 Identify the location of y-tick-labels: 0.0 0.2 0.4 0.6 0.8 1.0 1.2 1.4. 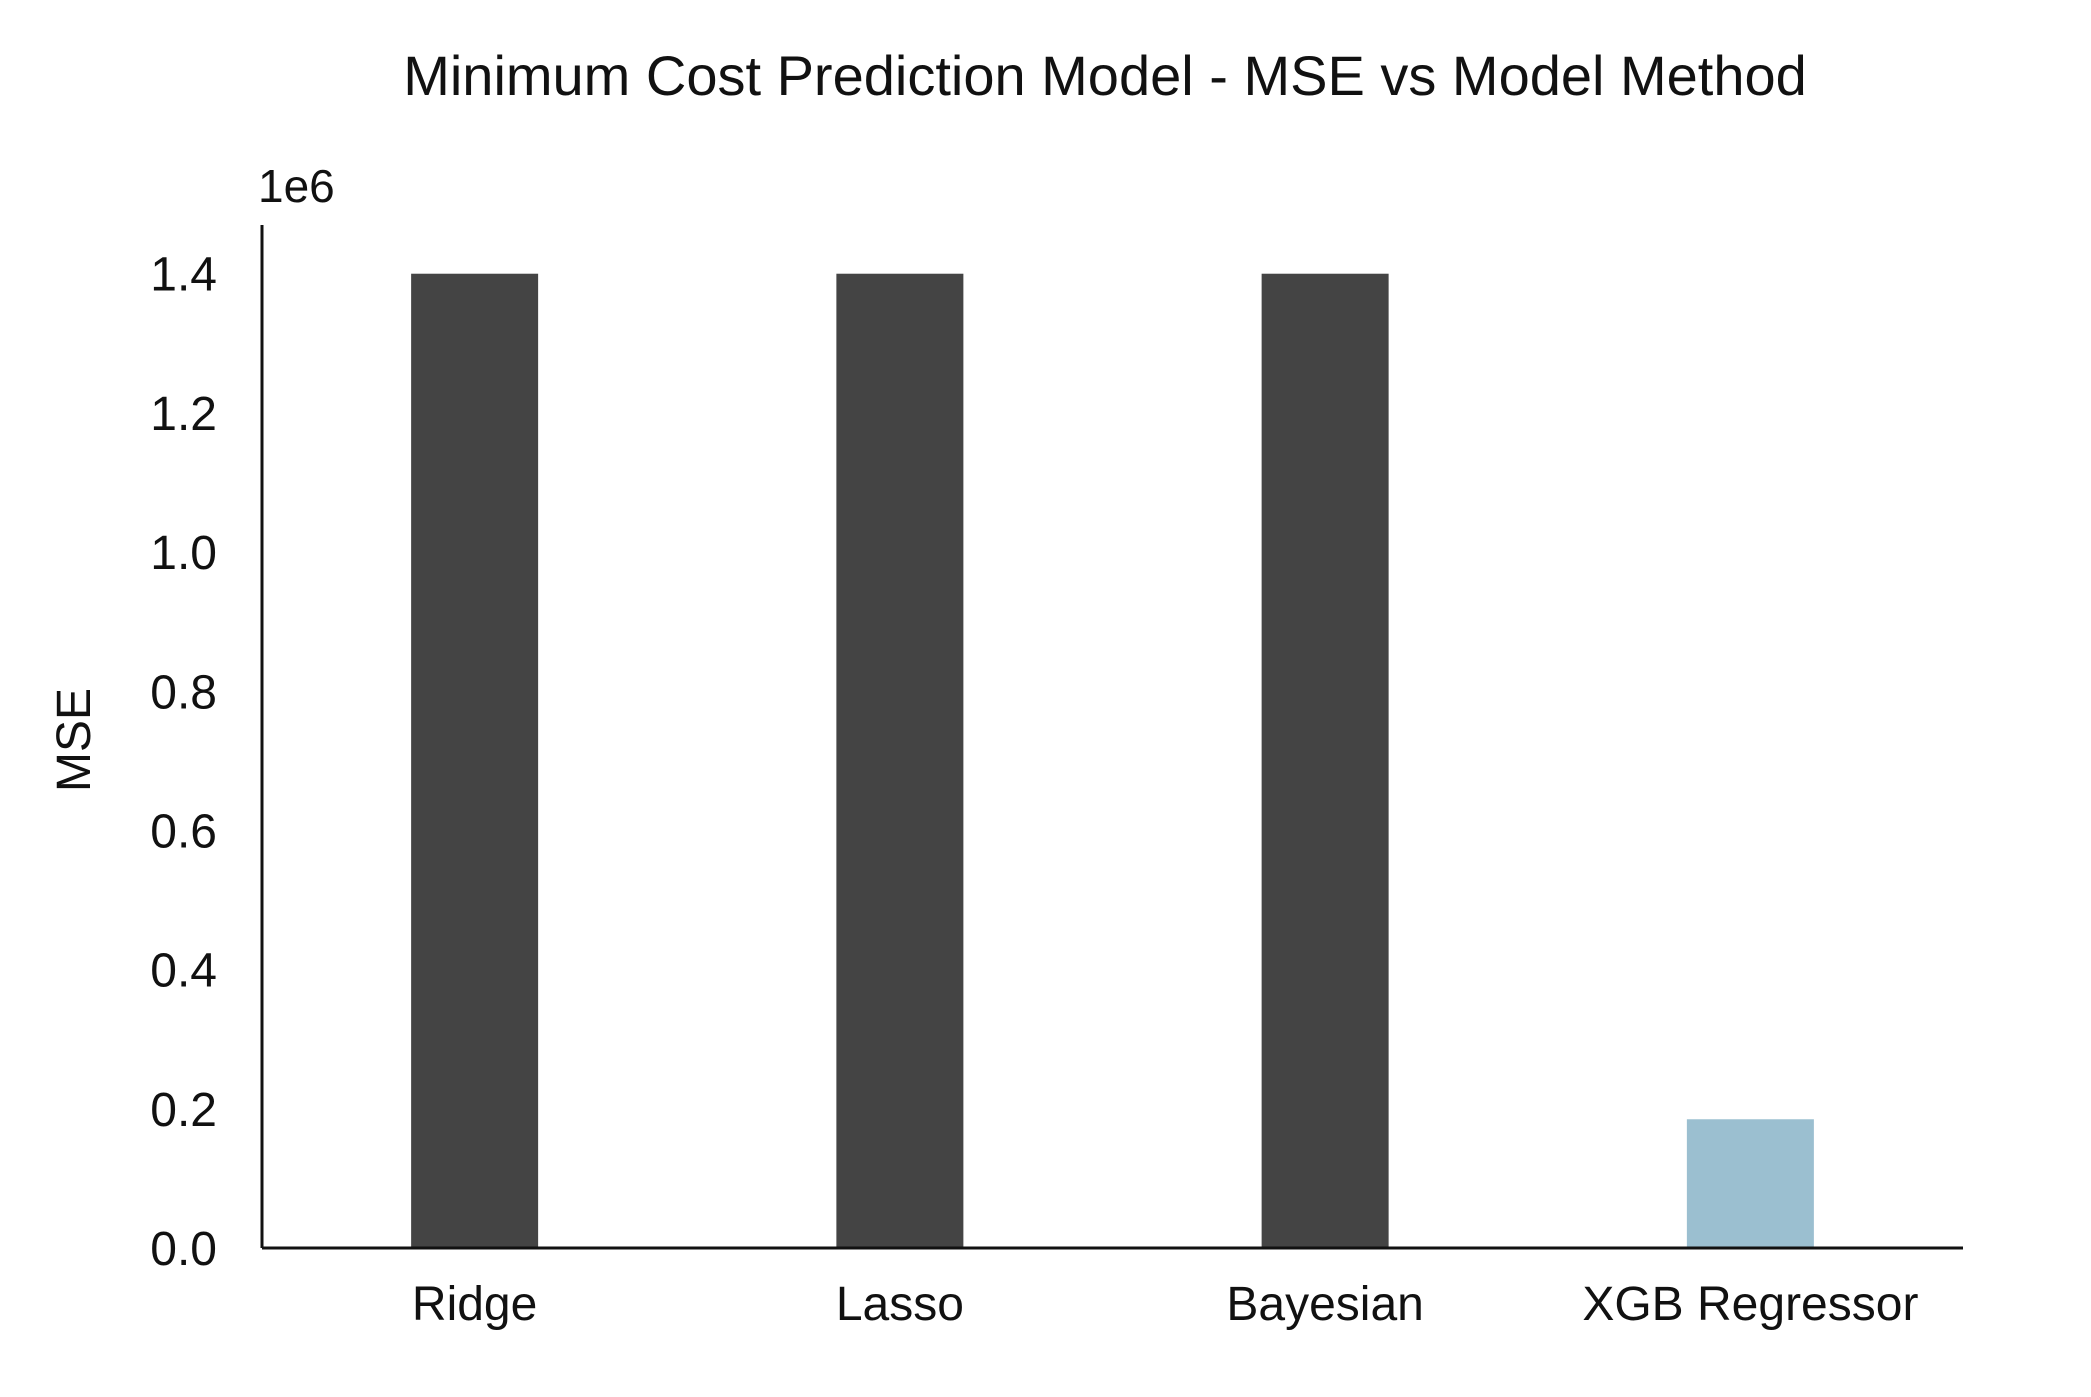
(183, 762).